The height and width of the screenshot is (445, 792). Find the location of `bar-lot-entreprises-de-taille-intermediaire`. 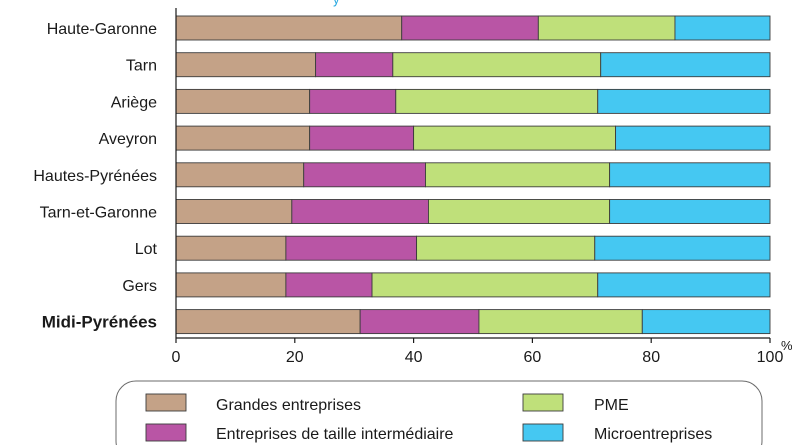

bar-lot-entreprises-de-taille-intermediaire is located at coordinates (351, 248).